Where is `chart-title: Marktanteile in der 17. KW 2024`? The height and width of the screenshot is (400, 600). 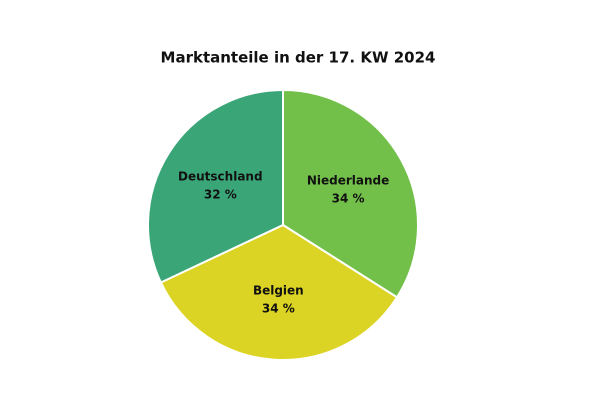 chart-title: Marktanteile in der 17. KW 2024 is located at coordinates (298, 58).